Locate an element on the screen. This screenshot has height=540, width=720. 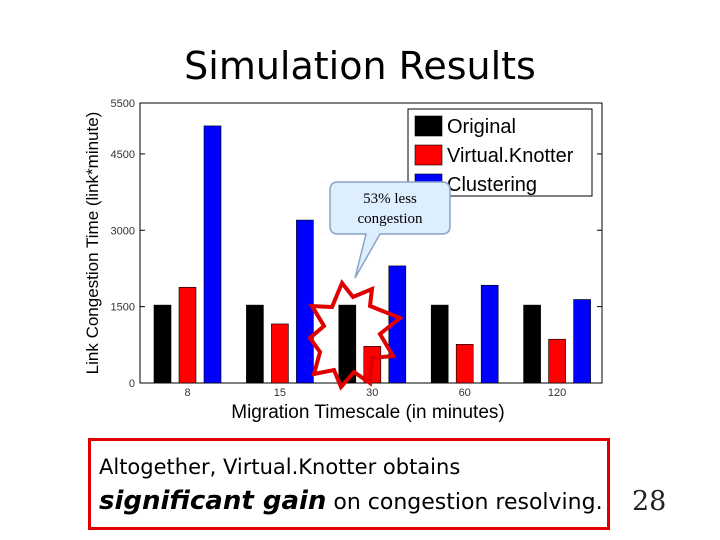
y-tick-label: 0 is located at coordinates (132, 384).